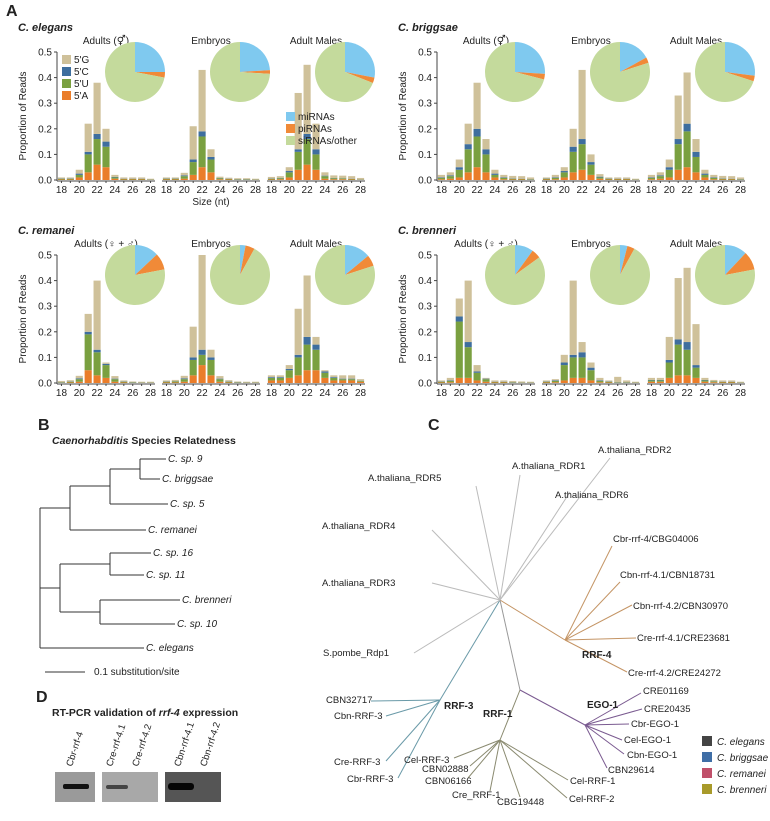  What do you see at coordinates (42, 697) in the screenshot?
I see `panel-label: D` at bounding box center [42, 697].